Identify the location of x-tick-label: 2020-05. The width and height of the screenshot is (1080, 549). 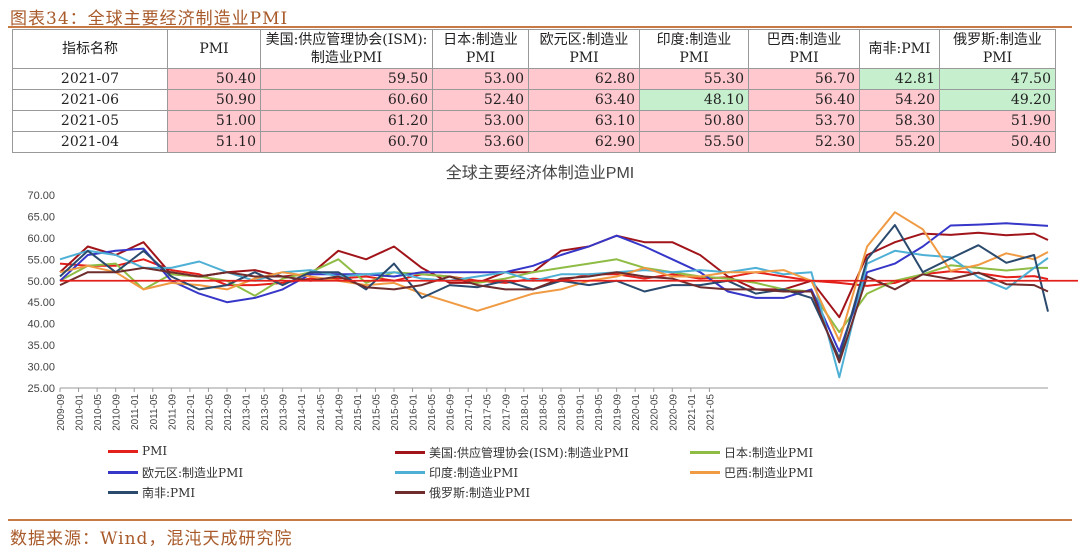
(655, 412).